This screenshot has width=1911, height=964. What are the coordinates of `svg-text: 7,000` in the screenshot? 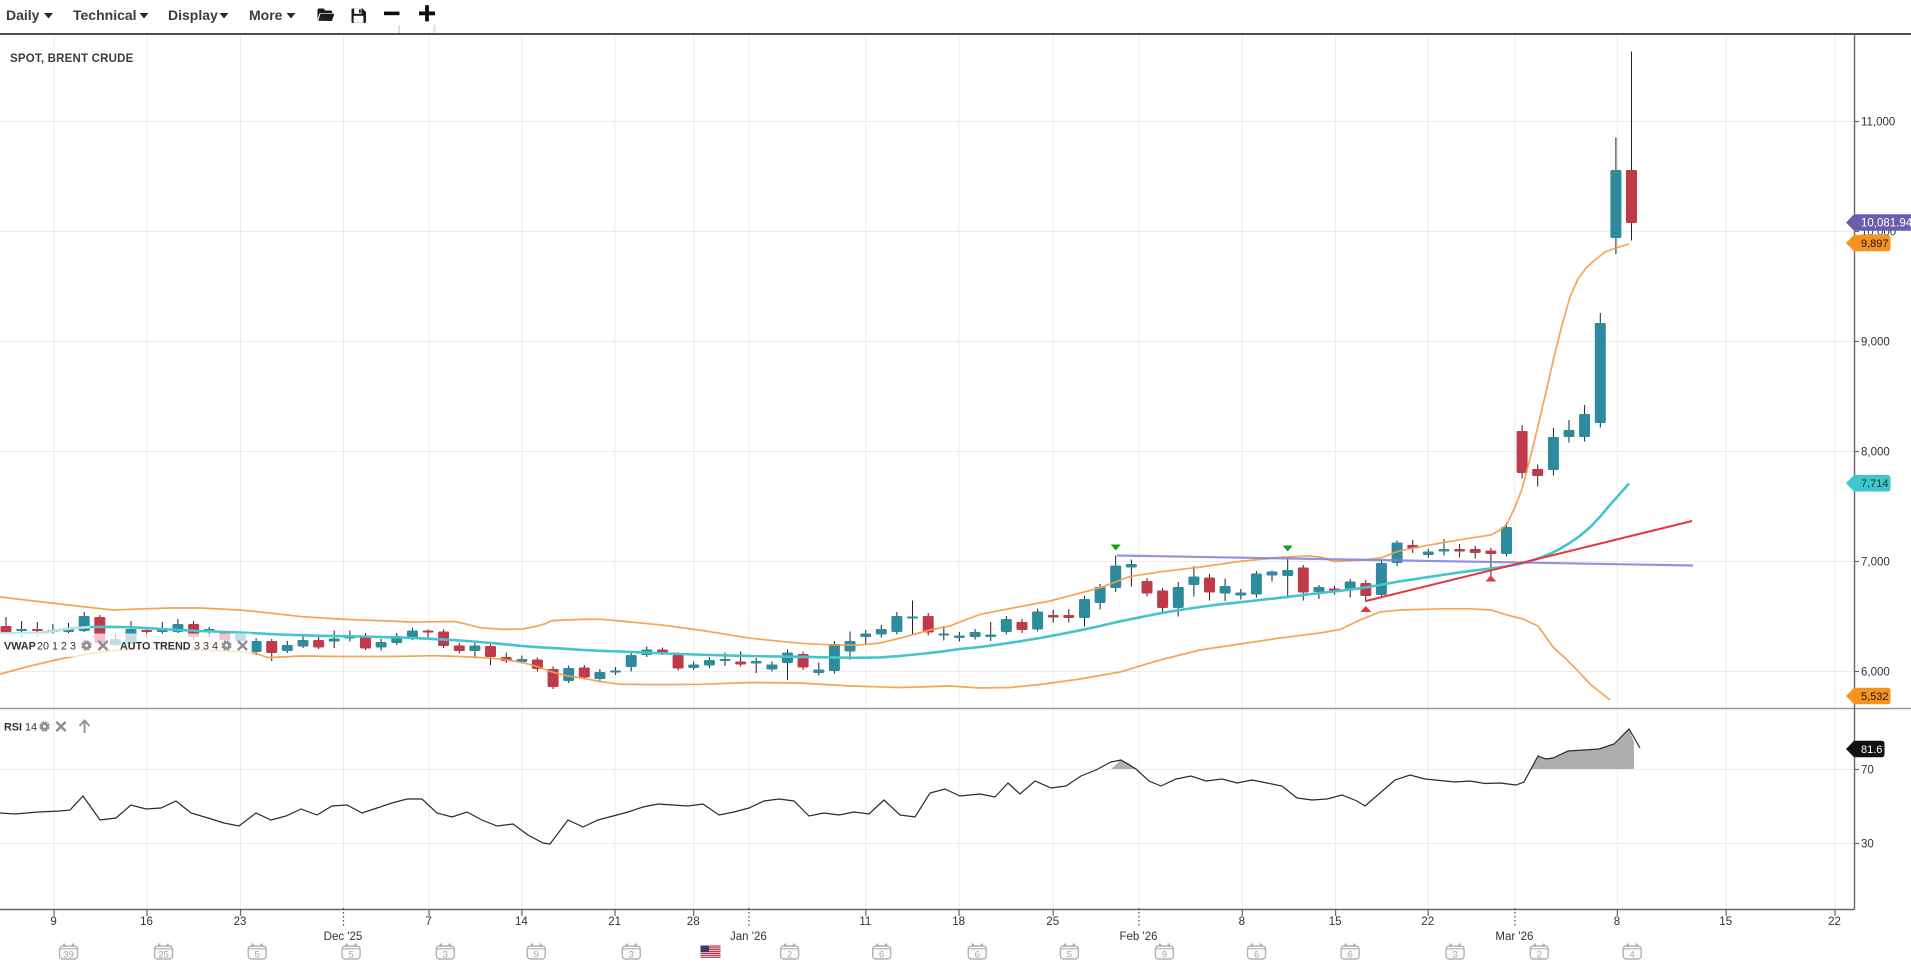 It's located at (1875, 563).